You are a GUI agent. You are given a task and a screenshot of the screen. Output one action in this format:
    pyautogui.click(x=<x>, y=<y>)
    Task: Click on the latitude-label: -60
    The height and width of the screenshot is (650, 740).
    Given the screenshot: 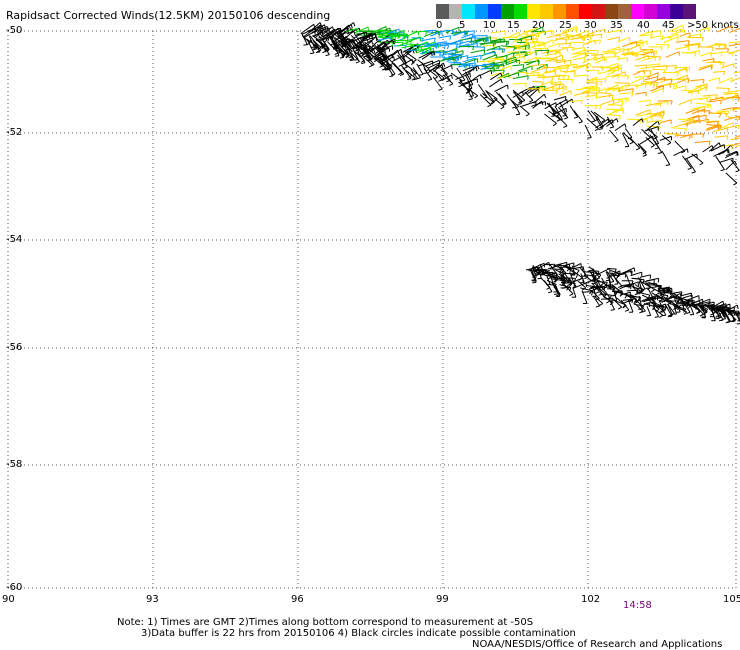 What is the action you would take?
    pyautogui.click(x=14, y=587)
    